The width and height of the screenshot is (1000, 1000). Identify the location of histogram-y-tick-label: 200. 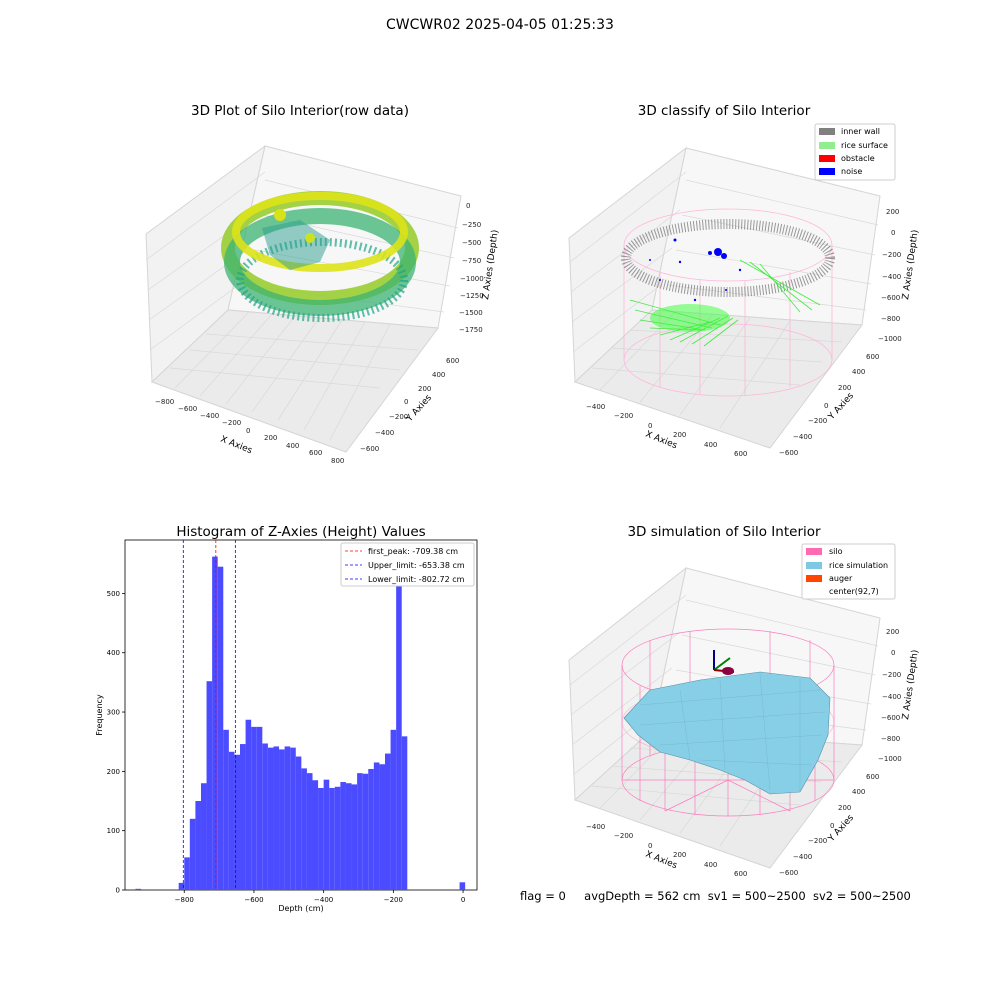
(113, 772).